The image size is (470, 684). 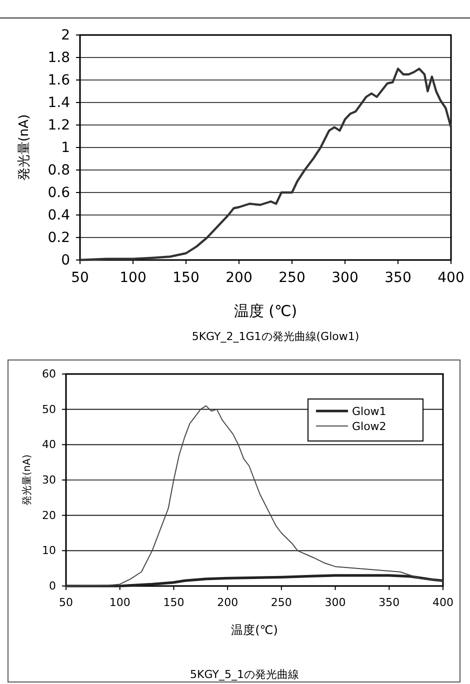 What do you see at coordinates (266, 311) in the screenshot?
I see `x-axis-title: 温度 (℃)` at bounding box center [266, 311].